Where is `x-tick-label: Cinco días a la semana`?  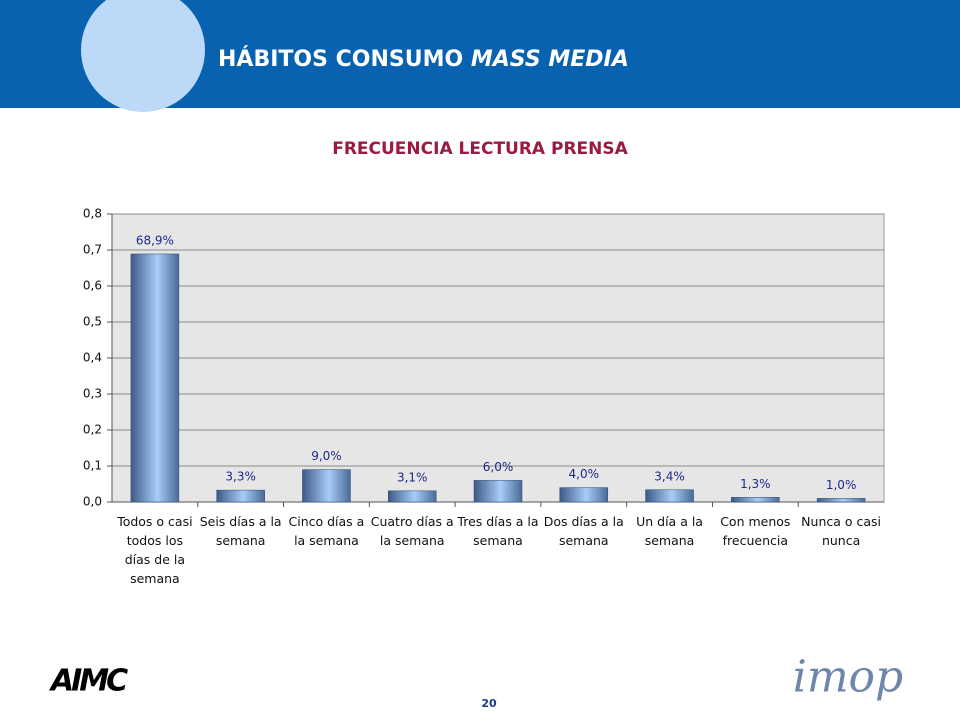
x-tick-label: Cinco días a la semana is located at coordinates (326, 531).